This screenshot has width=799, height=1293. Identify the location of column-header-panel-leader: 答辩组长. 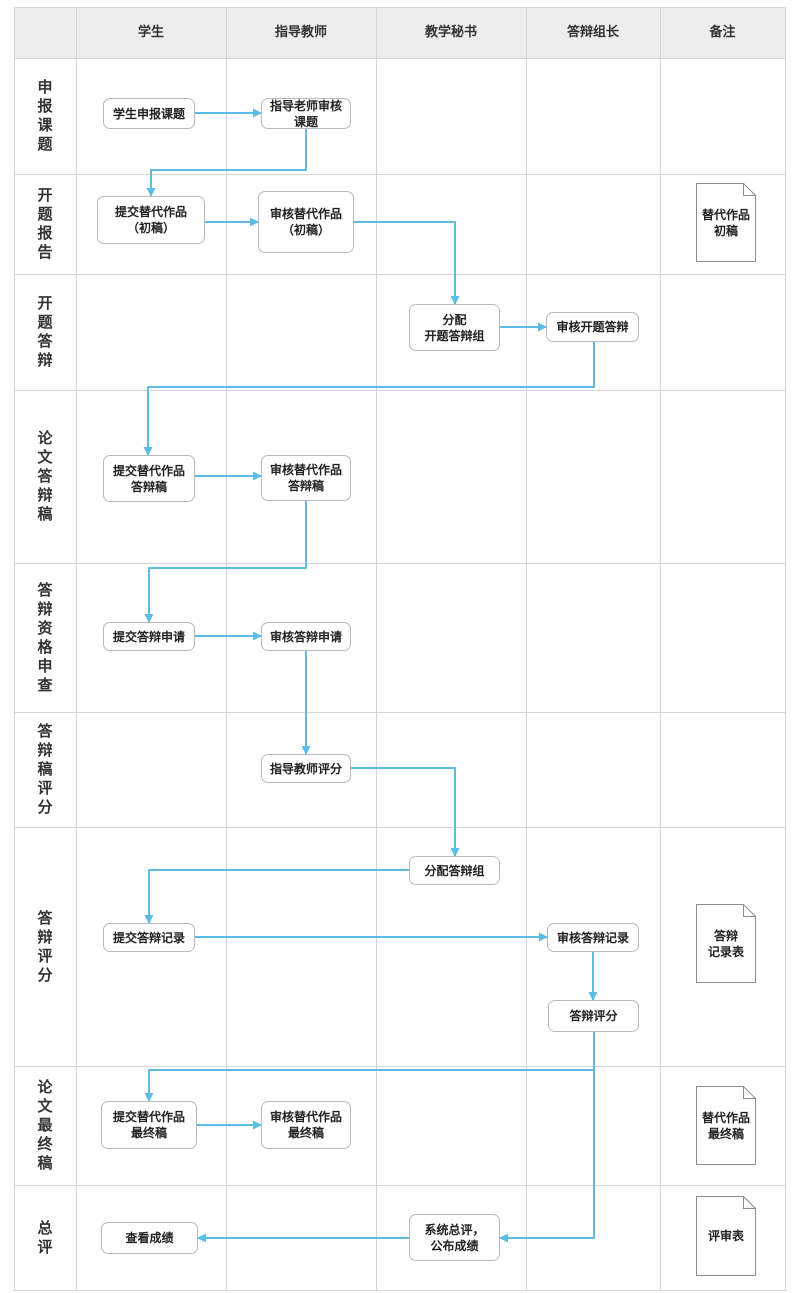
(592, 32).